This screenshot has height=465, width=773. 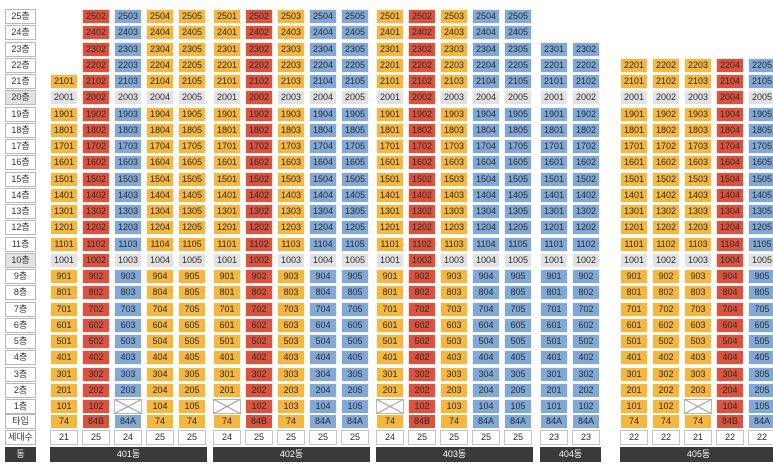 What do you see at coordinates (128, 81) in the screenshot?
I see `unit-cell: 2103` at bounding box center [128, 81].